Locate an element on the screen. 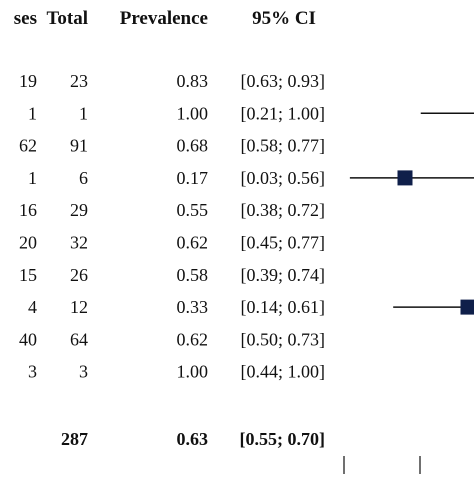 The width and height of the screenshot is (474, 479). header-events: ses is located at coordinates (25, 18).